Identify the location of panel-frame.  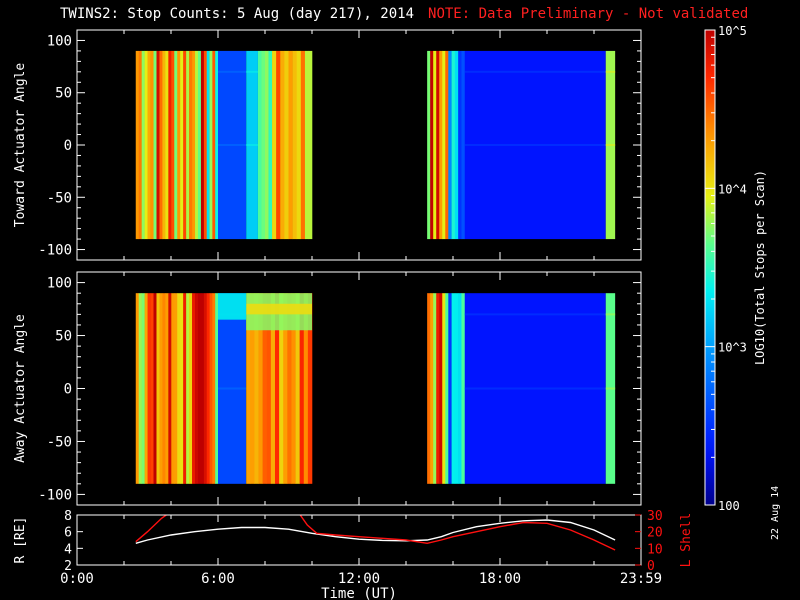
(359, 540).